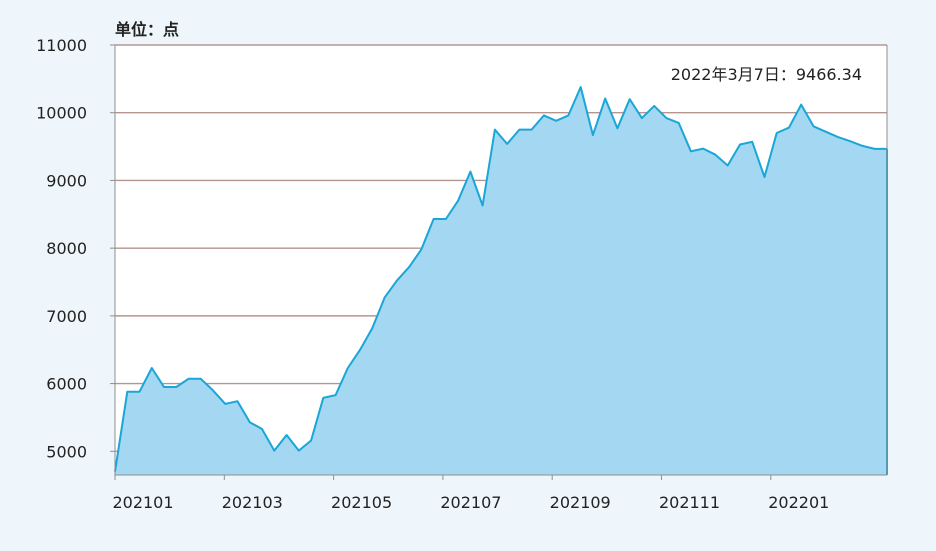  I want to click on latest-value-annotation: 2022年3月7日：9466.34, so click(766, 74).